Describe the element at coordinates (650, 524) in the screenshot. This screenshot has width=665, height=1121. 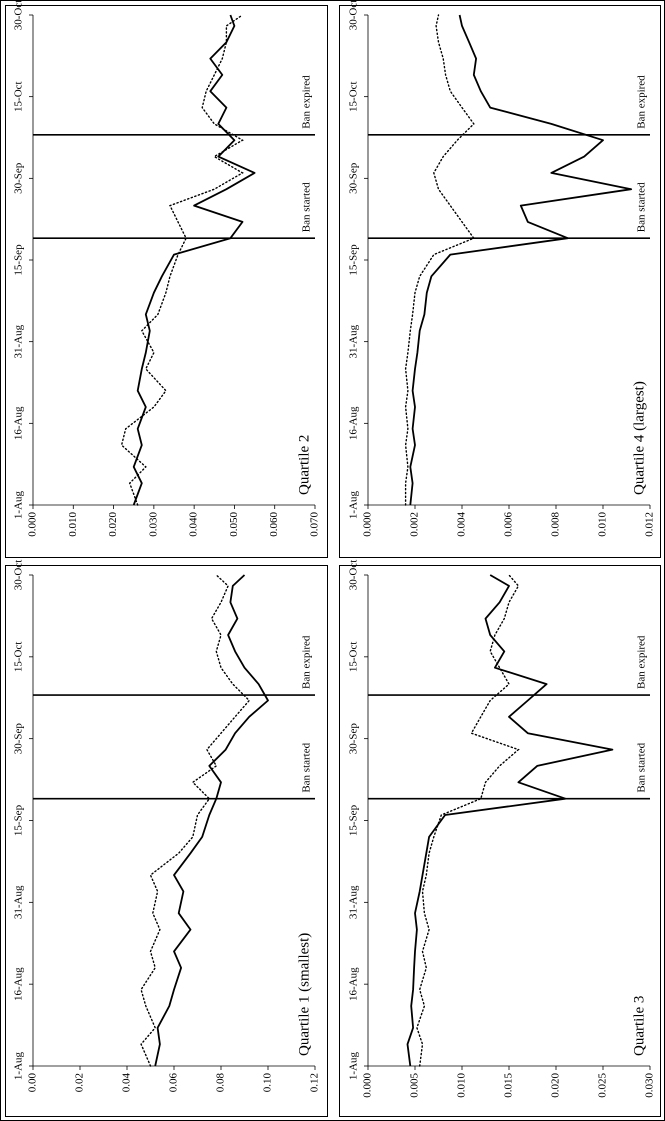
I see `value-tick-label: 0.012` at that location.